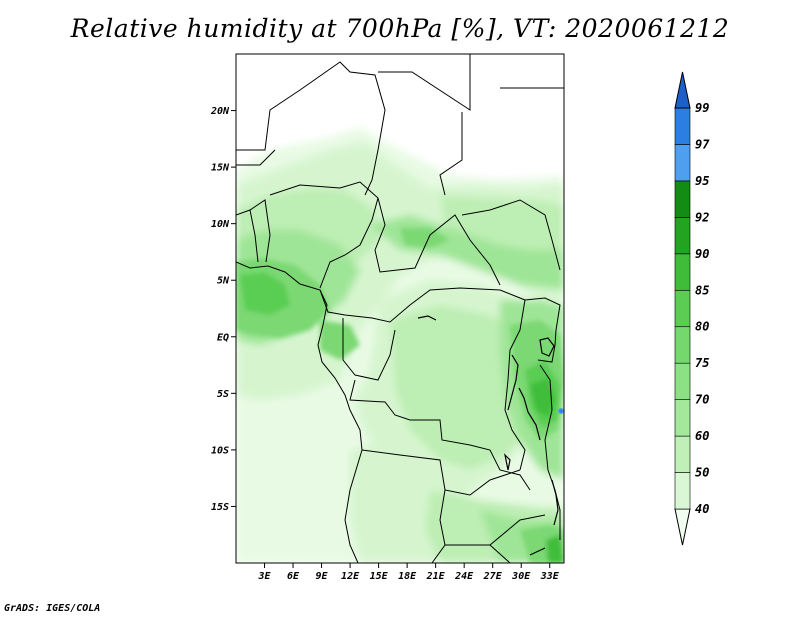  I want to click on lon-tick-label: 3E, so click(264, 576).